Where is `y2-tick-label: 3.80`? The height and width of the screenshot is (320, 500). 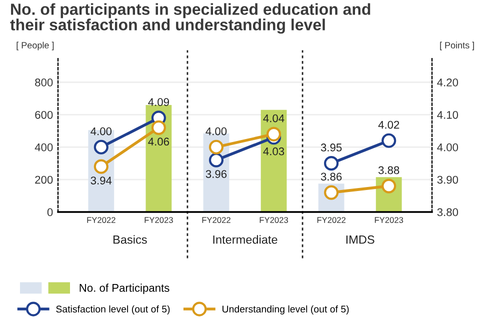
y2-tick-label: 3.80 is located at coordinates (447, 212).